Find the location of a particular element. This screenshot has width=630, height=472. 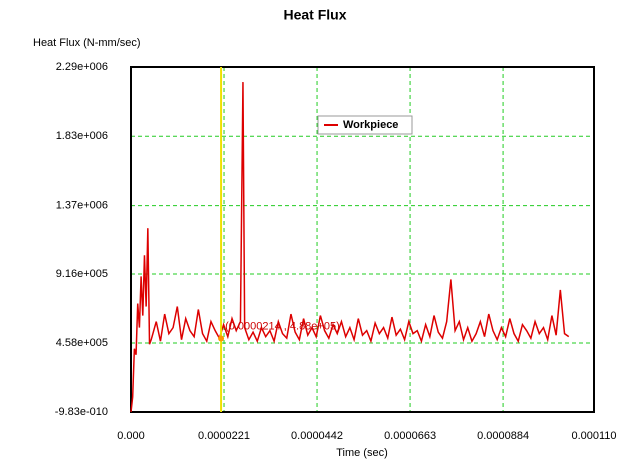

x-tick-label: 0.000110 is located at coordinates (593, 436).